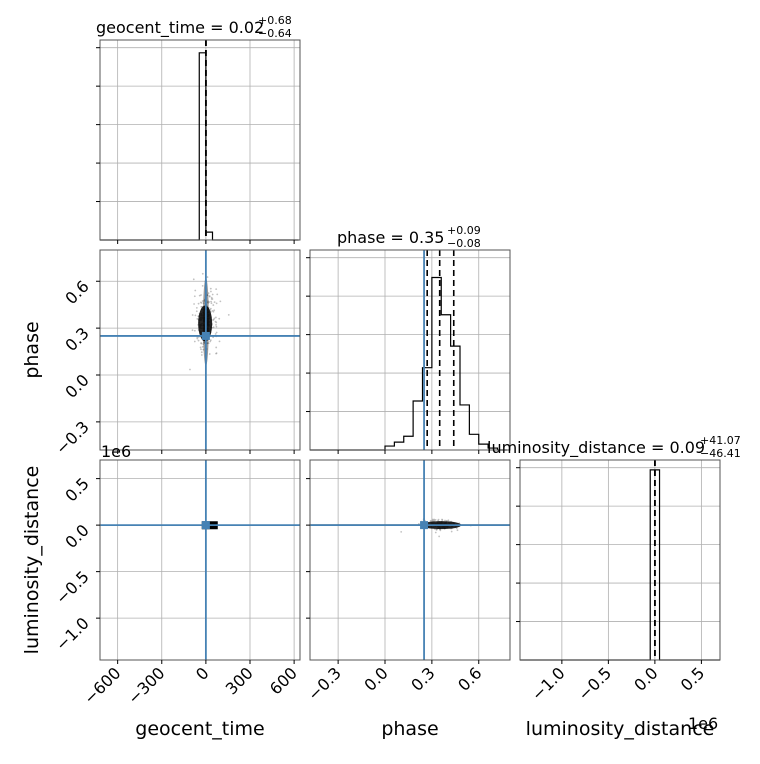 This screenshot has width=760, height=764. I want to click on tick-label-x: −1.0, so click(548, 683).